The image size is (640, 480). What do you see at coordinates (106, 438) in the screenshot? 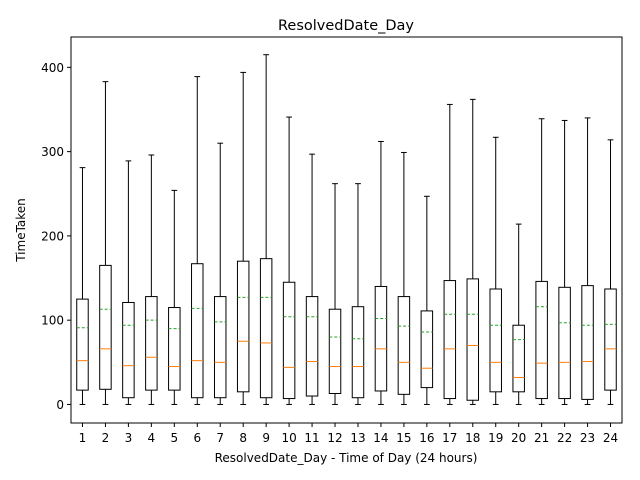
I see `x-tick-label: 2` at bounding box center [106, 438].